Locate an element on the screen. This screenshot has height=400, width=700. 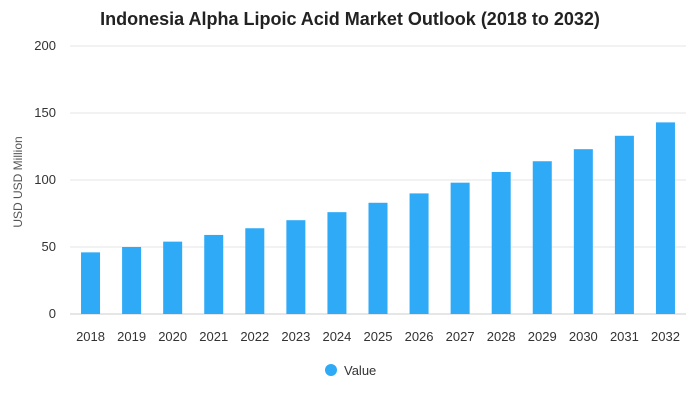
bar-2024 is located at coordinates (337, 263).